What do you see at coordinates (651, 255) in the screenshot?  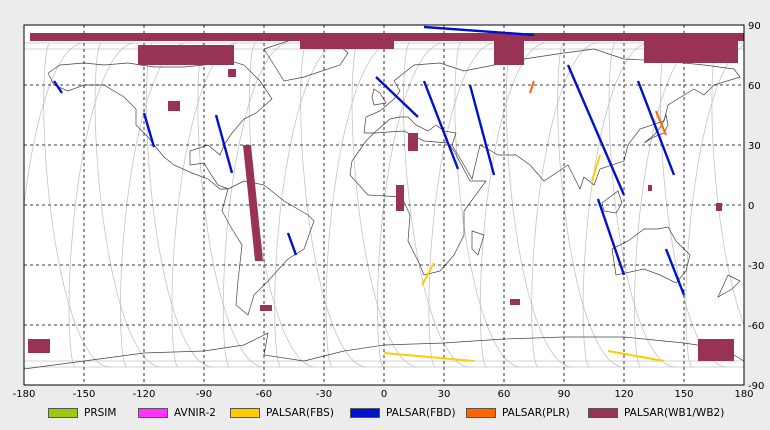 I see `coastline-australia` at bounding box center [651, 255].